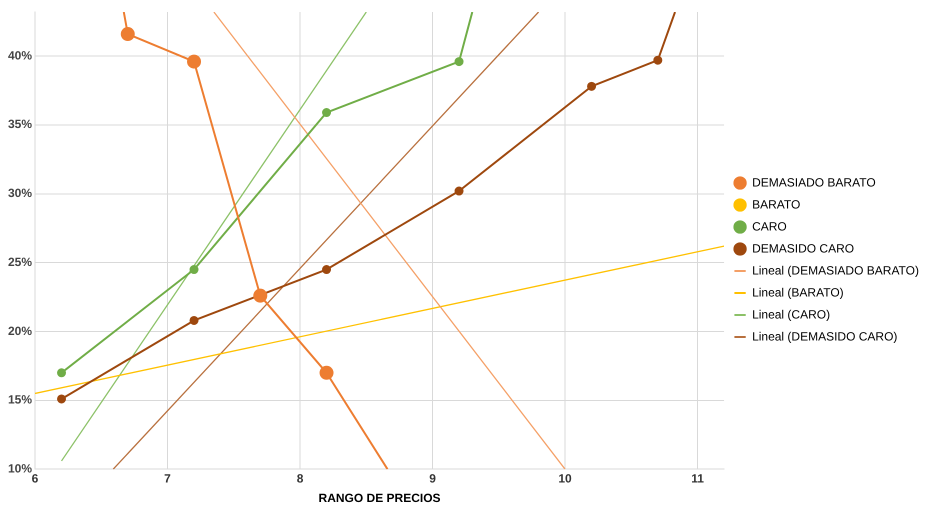 The height and width of the screenshot is (512, 933). I want to click on x-tick-label: 6, so click(35, 479).